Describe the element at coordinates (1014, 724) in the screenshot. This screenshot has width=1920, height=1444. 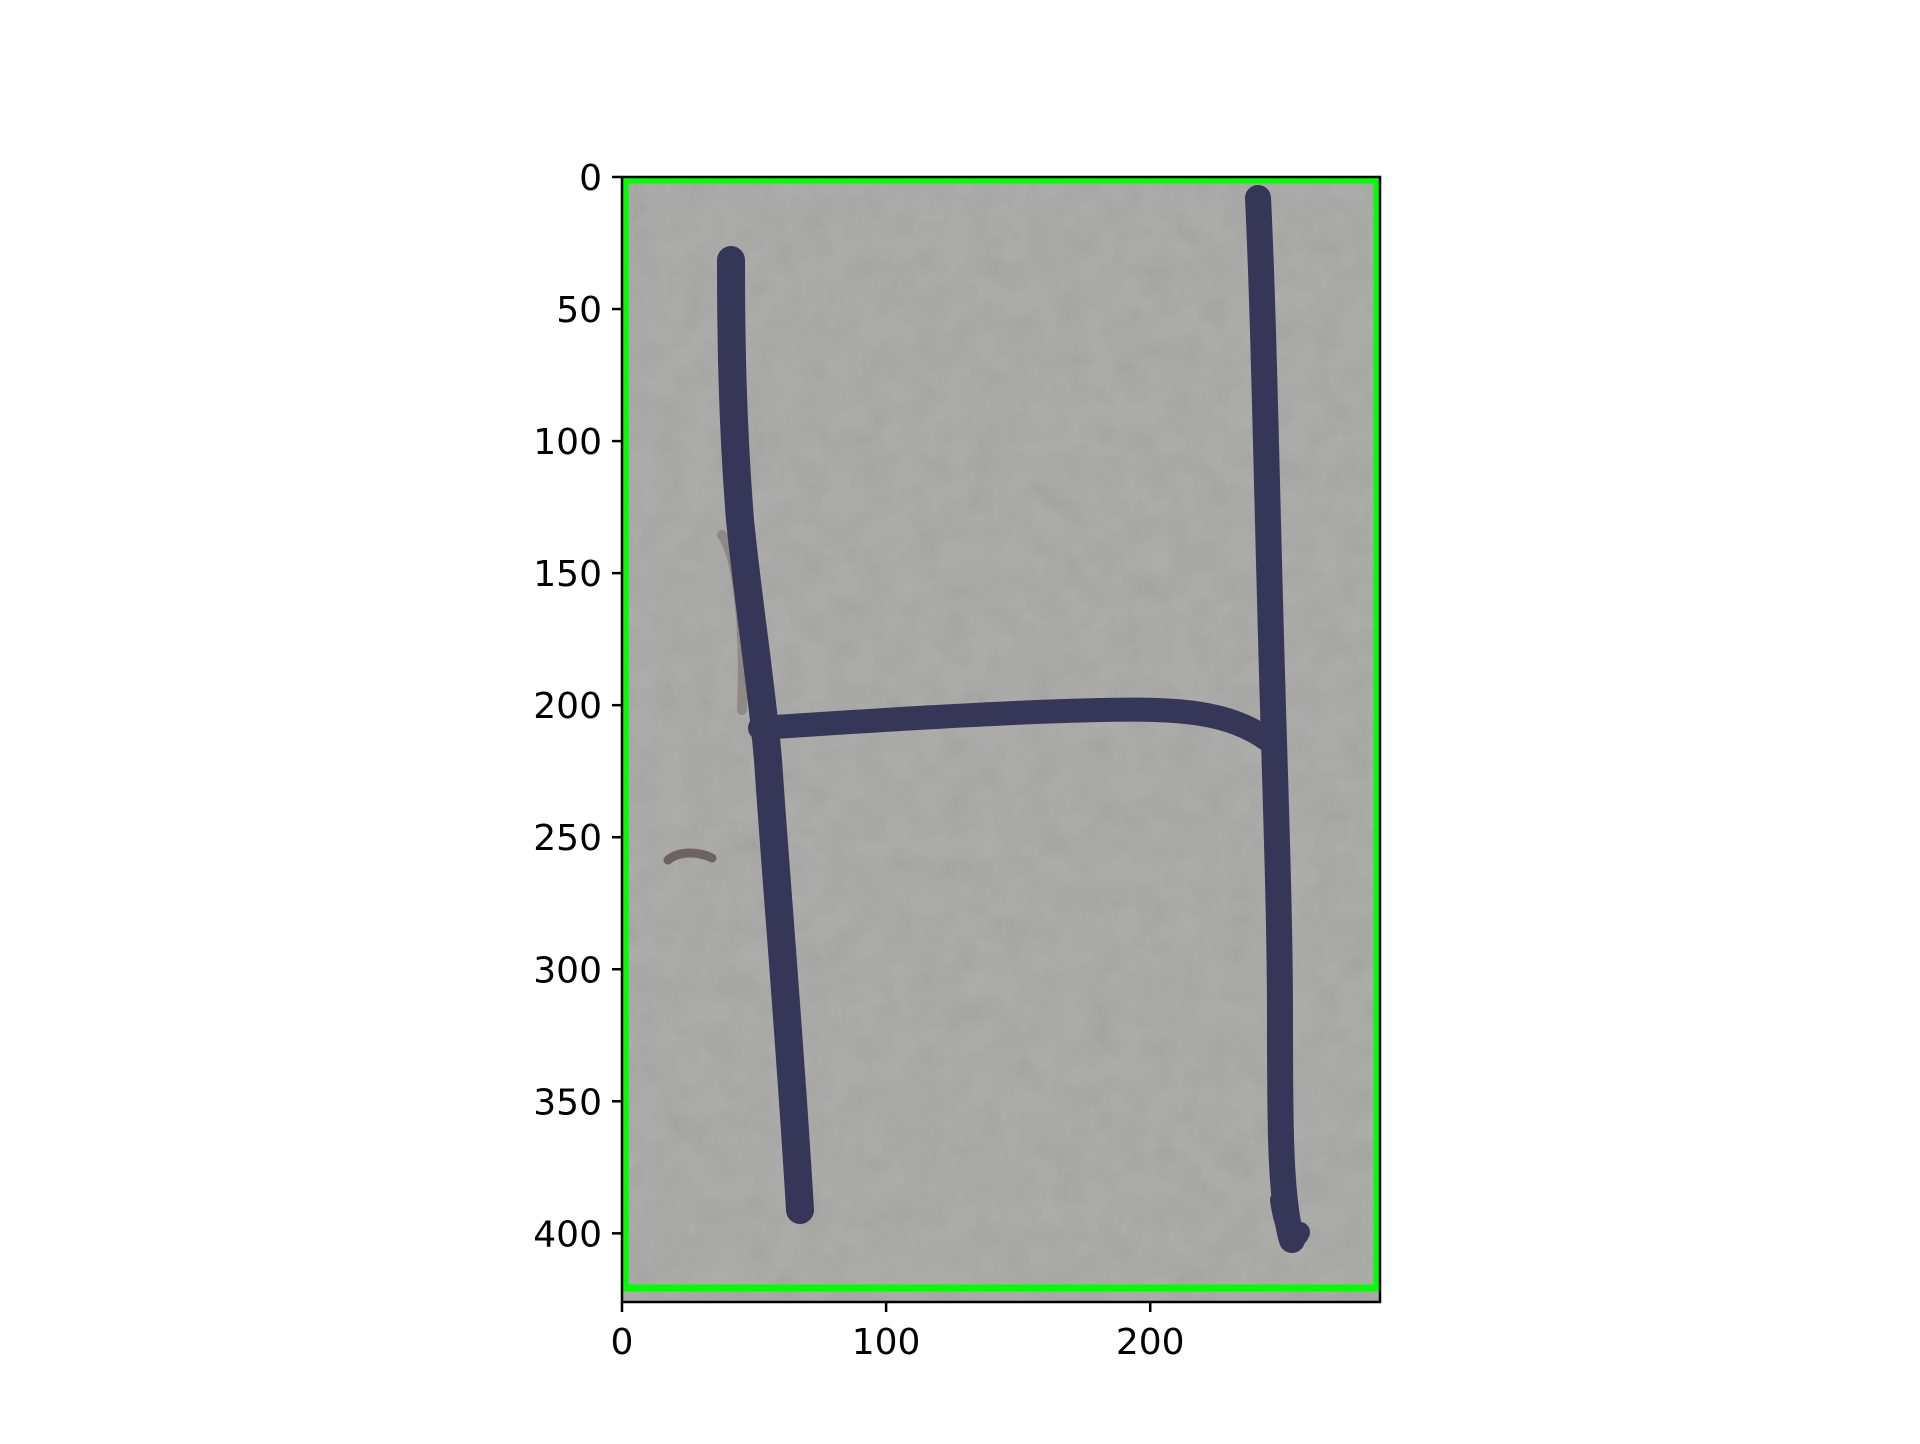
I see `h-crossbar` at that location.